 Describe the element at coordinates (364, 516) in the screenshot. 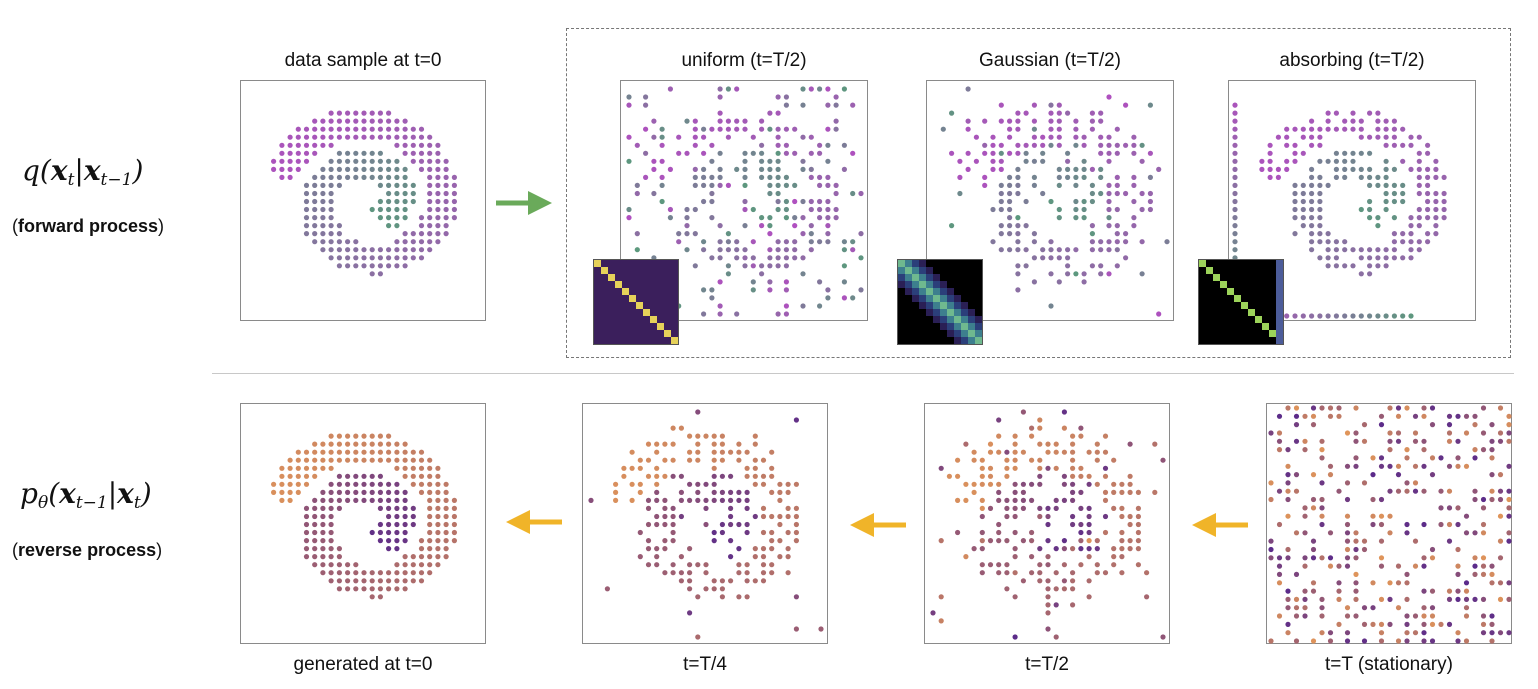

I see `scatter-generated` at that location.